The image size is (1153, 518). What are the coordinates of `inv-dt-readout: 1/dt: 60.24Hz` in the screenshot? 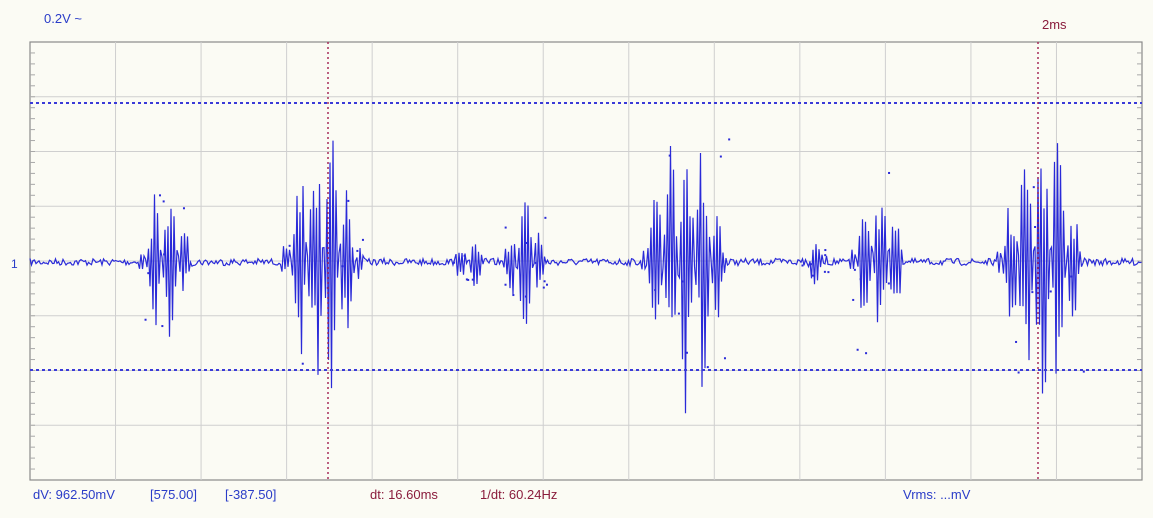 It's located at (519, 494).